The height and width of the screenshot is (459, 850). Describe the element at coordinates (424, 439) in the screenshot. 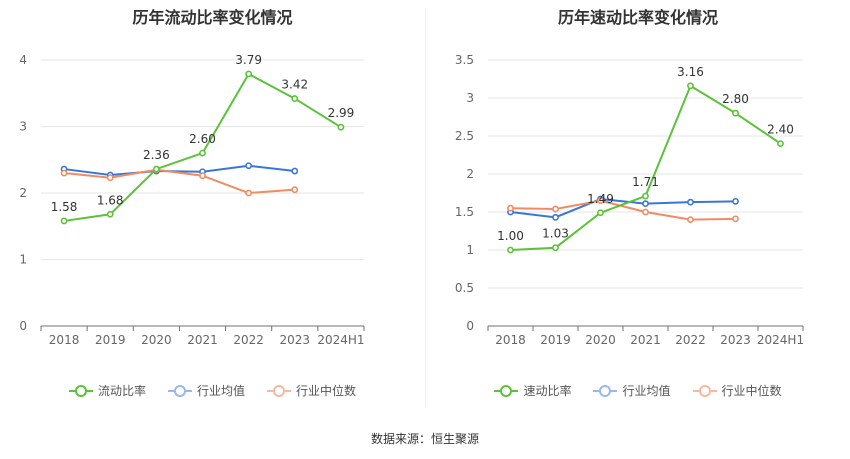

I see `data-source-note: 数据来源：恒生聚源` at that location.